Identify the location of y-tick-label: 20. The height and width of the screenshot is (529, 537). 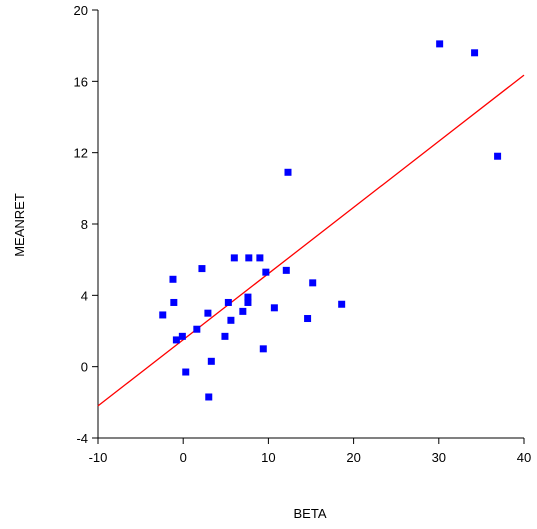
(81, 10).